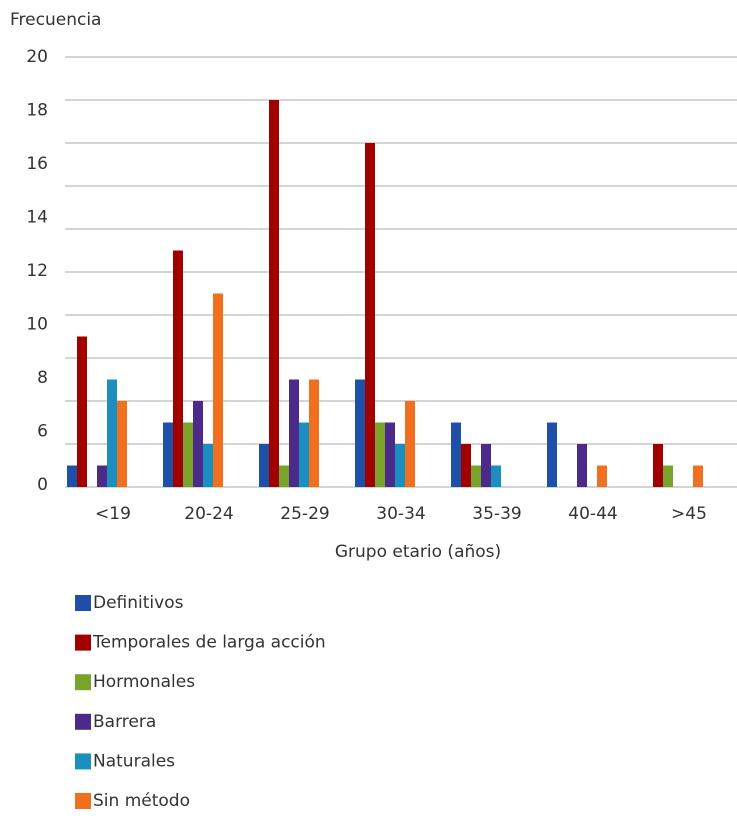 The height and width of the screenshot is (820, 737). What do you see at coordinates (144, 682) in the screenshot?
I see `legend-label: Hormonales` at bounding box center [144, 682].